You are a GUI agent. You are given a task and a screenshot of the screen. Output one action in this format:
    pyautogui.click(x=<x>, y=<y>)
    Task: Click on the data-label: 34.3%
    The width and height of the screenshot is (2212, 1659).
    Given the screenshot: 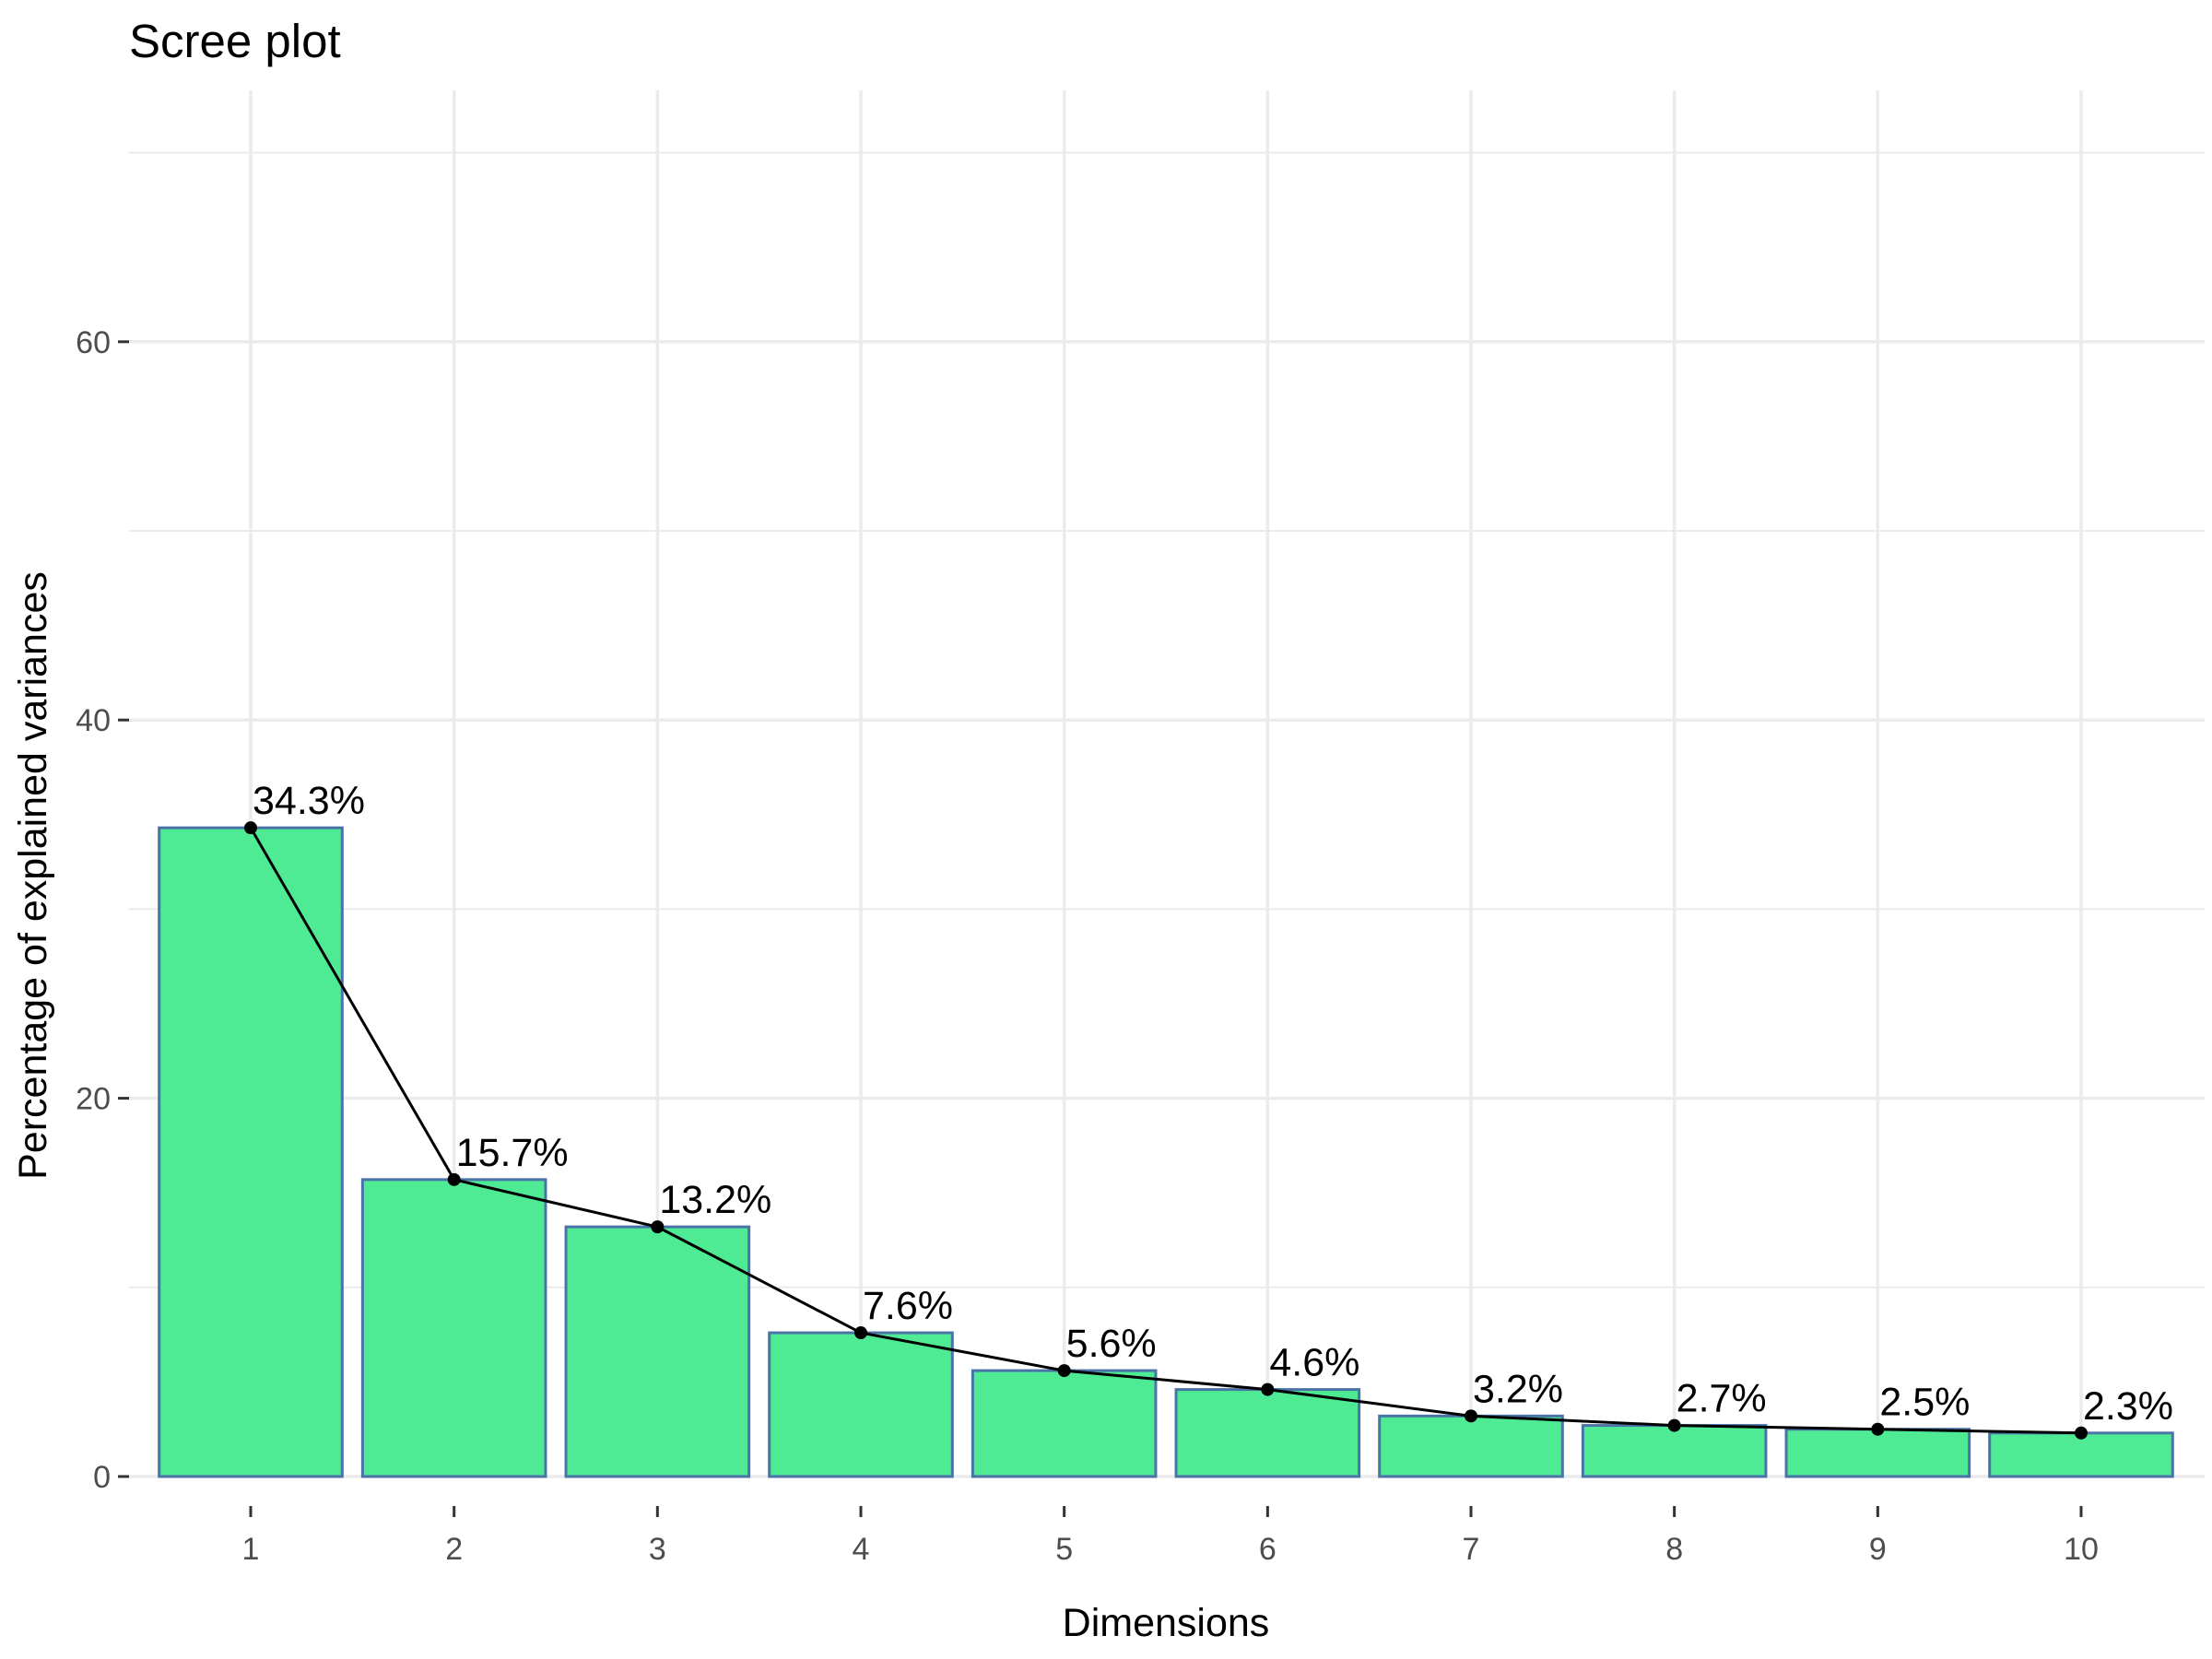 What is the action you would take?
    pyautogui.click(x=309, y=801)
    